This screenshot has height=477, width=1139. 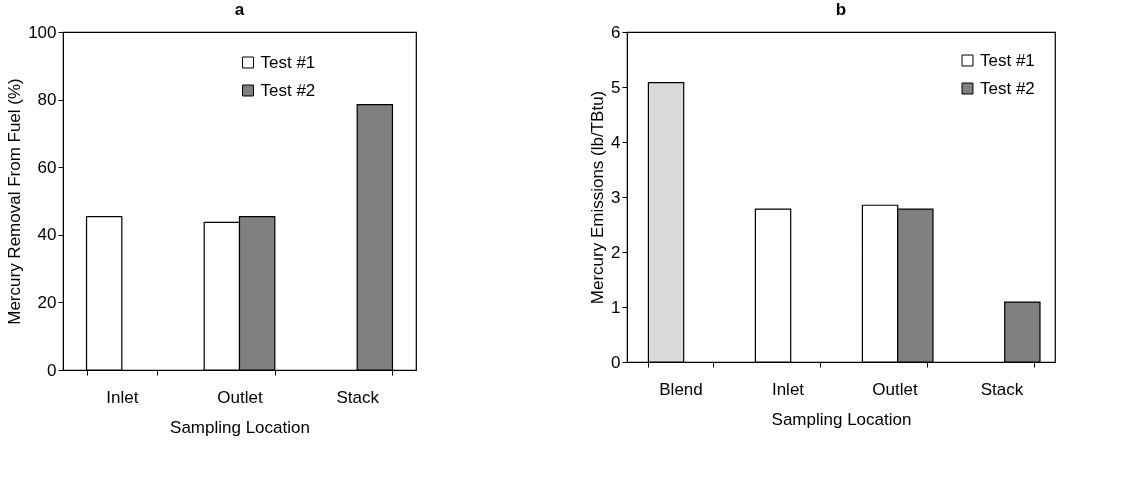 What do you see at coordinates (616, 32) in the screenshot?
I see `y-tick-label: 6` at bounding box center [616, 32].